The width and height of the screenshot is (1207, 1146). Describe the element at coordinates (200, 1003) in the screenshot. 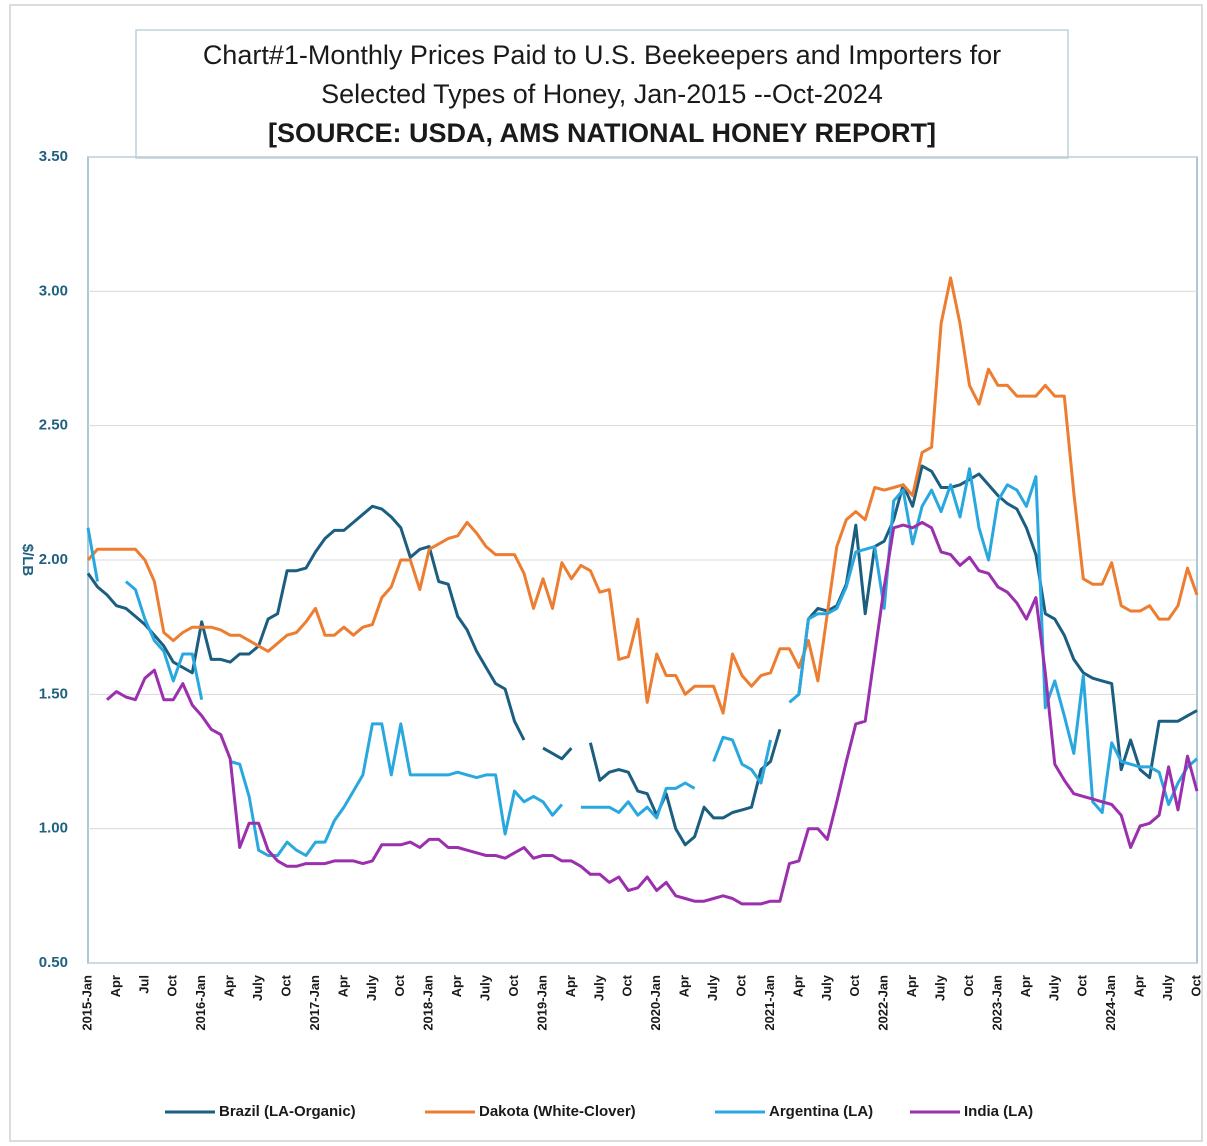

I see `x-tick-label: 2016-Jan` at that location.